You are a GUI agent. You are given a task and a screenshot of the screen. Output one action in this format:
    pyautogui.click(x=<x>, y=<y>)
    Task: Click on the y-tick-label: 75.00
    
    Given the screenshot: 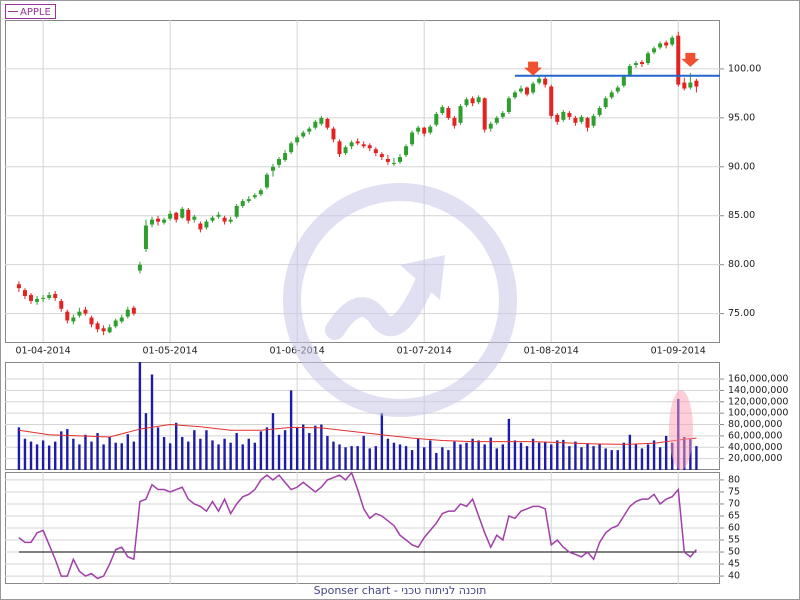 What is the action you would take?
    pyautogui.click(x=741, y=313)
    